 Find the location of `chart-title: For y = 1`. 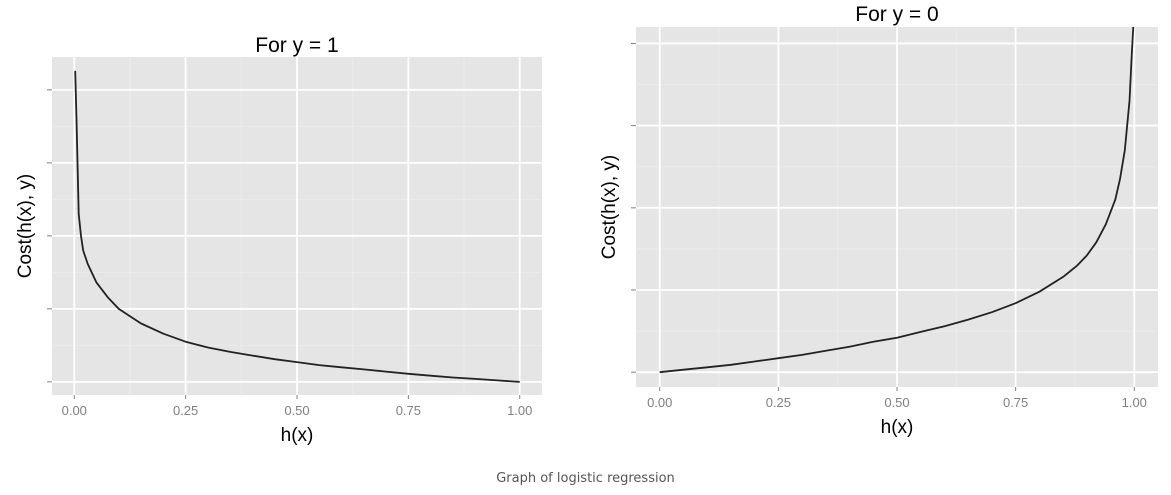

chart-title: For y = 1 is located at coordinates (296, 45).